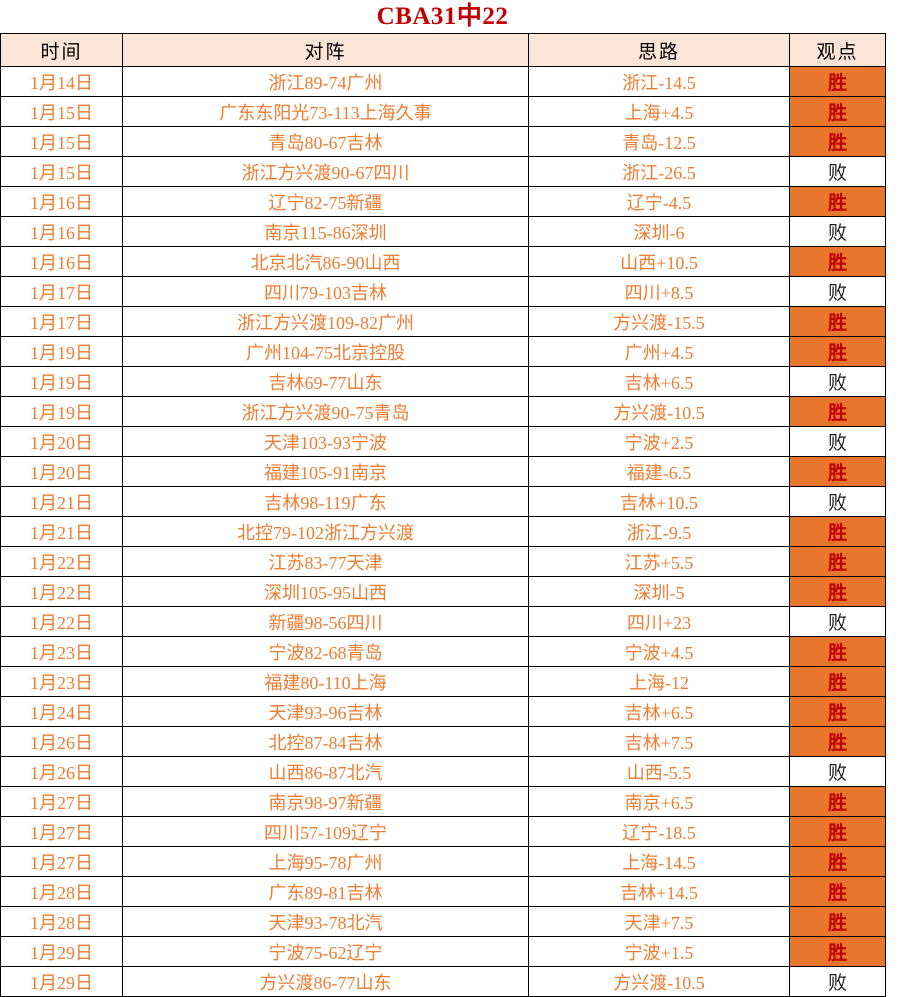 The height and width of the screenshot is (997, 907). I want to click on table-row: 1月19日 吉林69-77山东 吉林+6.5 败, so click(443, 381).